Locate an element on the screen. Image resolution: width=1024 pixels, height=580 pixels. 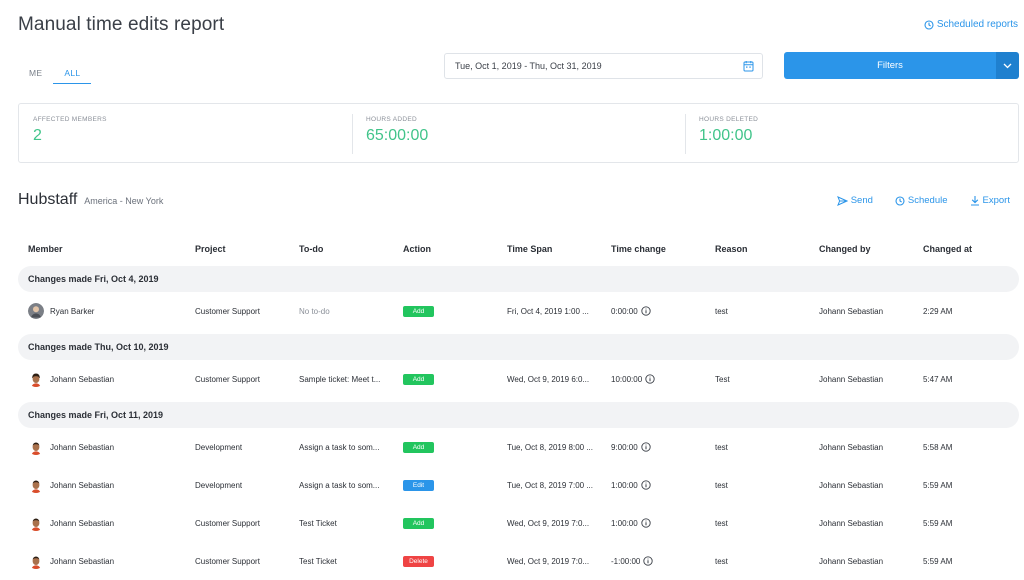
column-header-project: Project is located at coordinates (210, 249).